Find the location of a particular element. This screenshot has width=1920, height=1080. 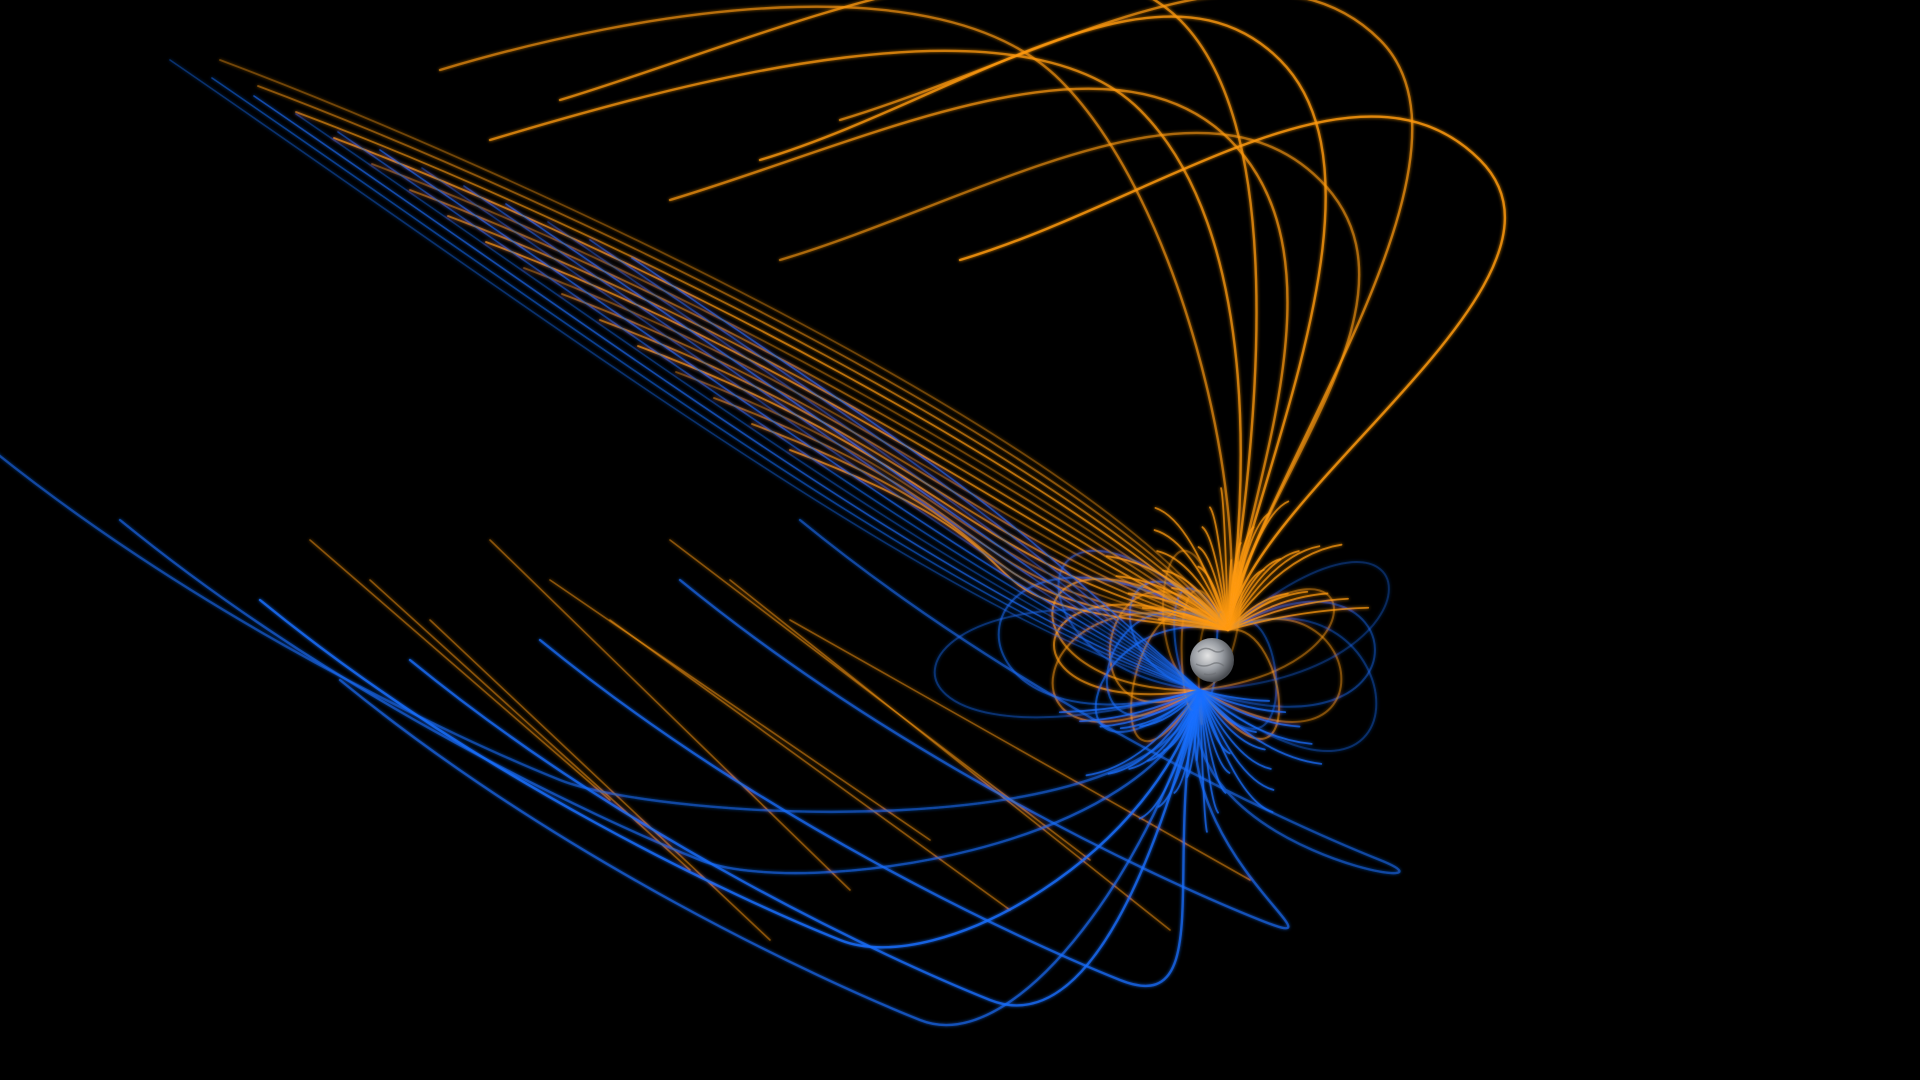

planet is located at coordinates (1212, 660).